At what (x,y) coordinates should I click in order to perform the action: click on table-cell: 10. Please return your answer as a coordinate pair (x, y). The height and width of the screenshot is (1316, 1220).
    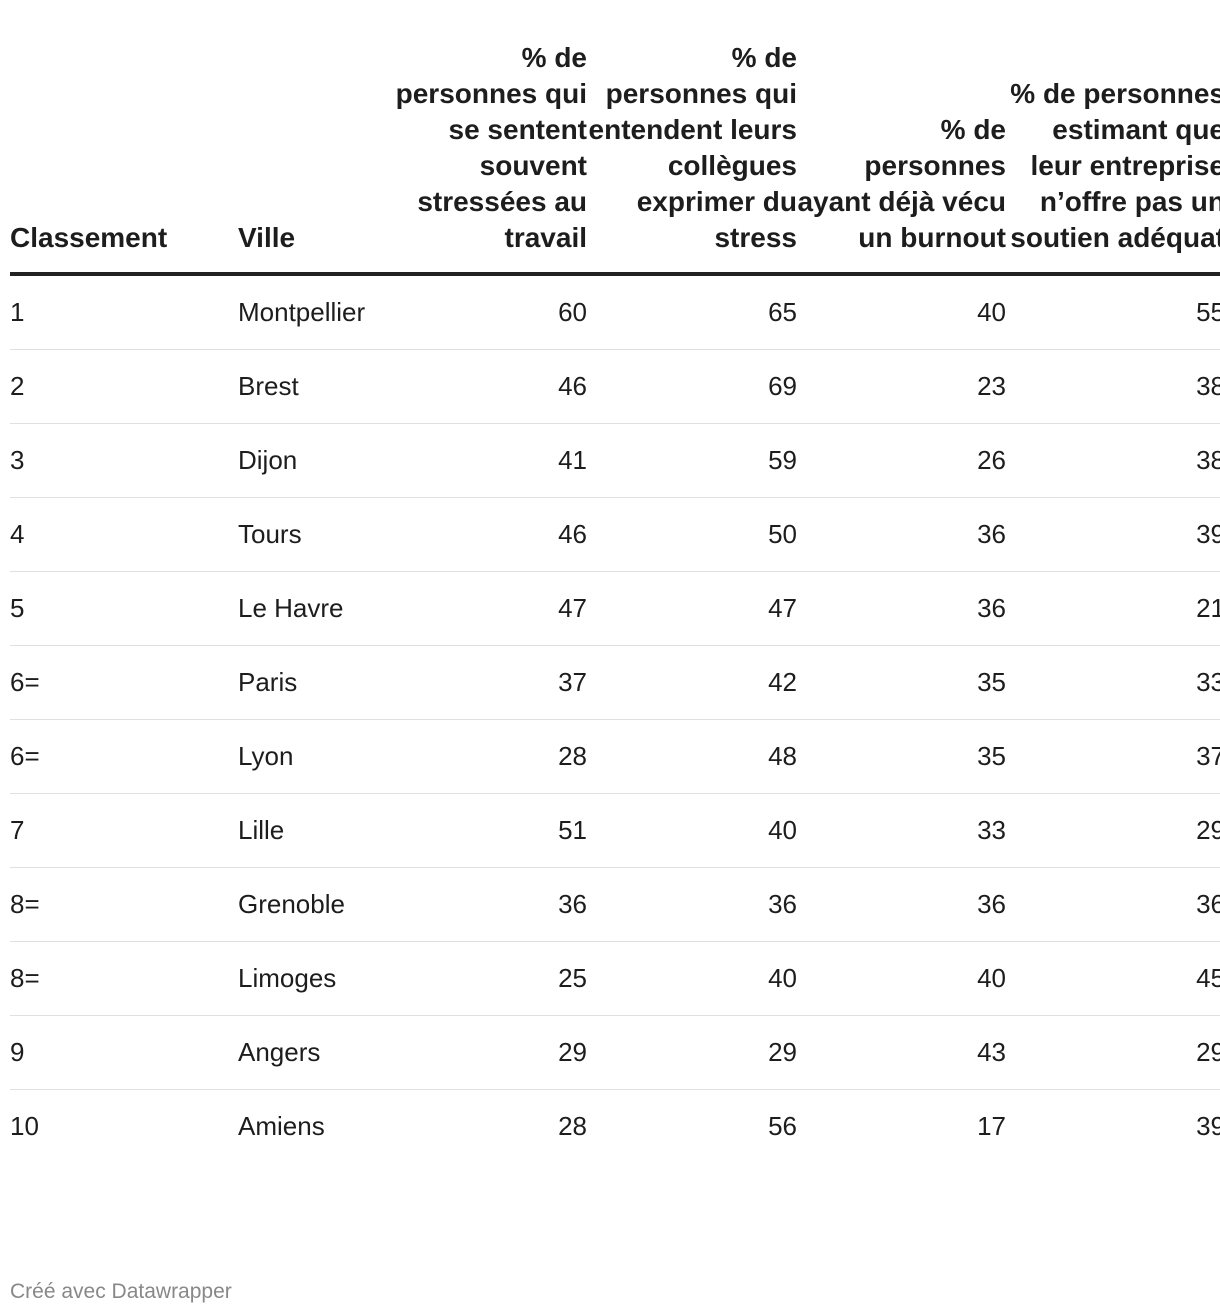
    Looking at the image, I should click on (24, 1126).